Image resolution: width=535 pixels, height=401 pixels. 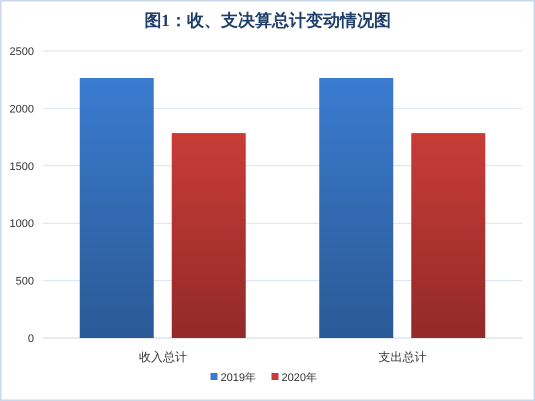 What do you see at coordinates (22, 109) in the screenshot?
I see `y-tick-label: 2000` at bounding box center [22, 109].